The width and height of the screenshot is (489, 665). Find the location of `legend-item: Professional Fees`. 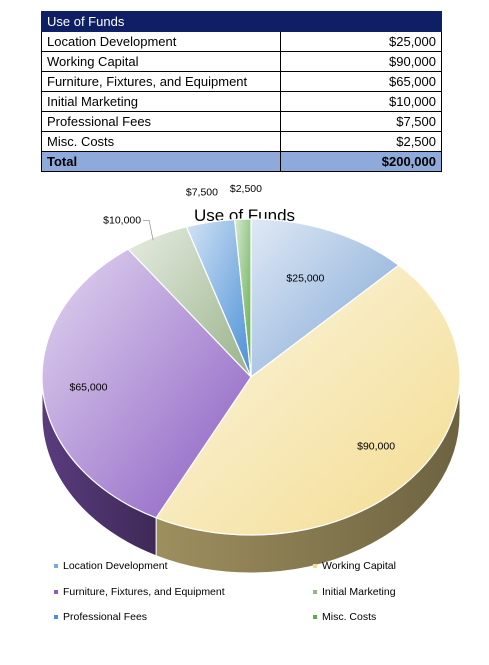

legend-item: Professional Fees is located at coordinates (100, 617).